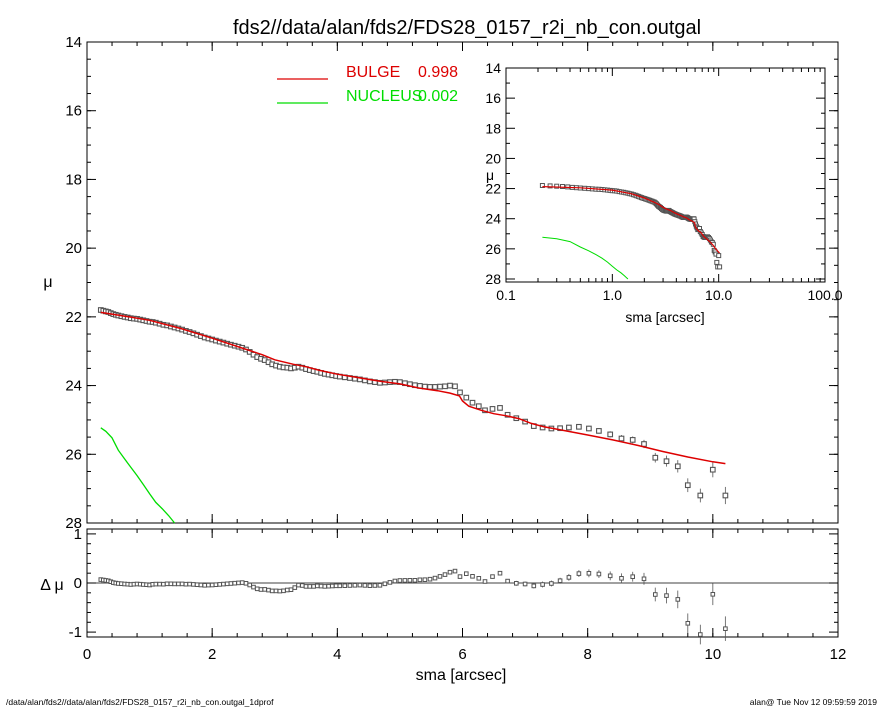 The height and width of the screenshot is (708, 885). I want to click on main-ytick-label: 18, so click(73, 179).